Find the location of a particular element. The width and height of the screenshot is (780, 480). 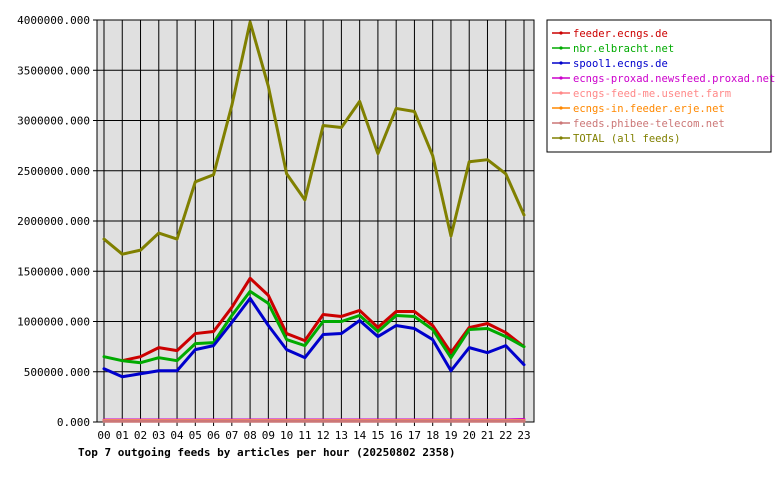

x-tick-label: 16 is located at coordinates (396, 435).